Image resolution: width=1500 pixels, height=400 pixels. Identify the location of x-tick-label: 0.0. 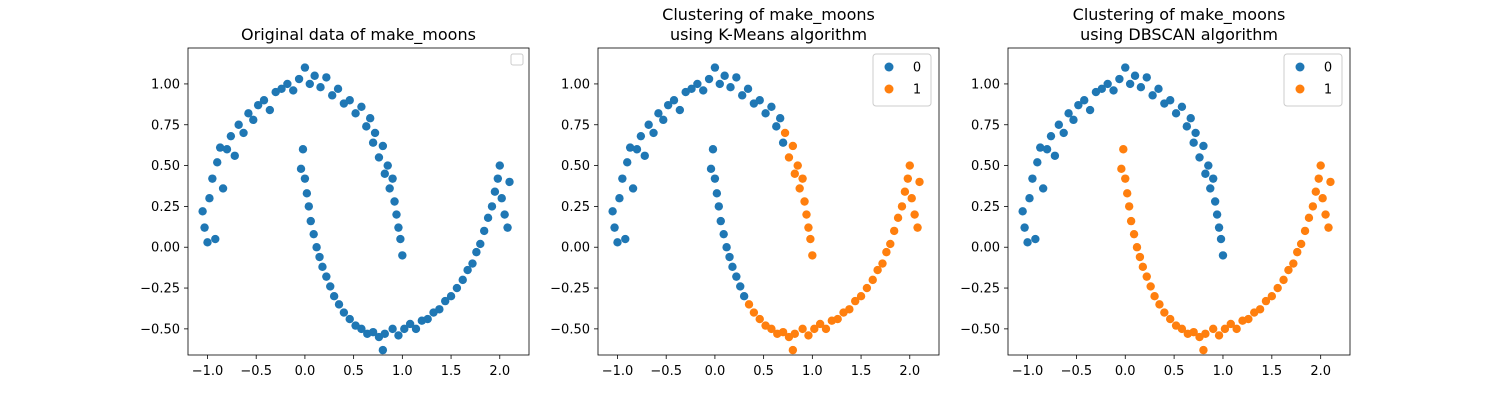
(715, 371).